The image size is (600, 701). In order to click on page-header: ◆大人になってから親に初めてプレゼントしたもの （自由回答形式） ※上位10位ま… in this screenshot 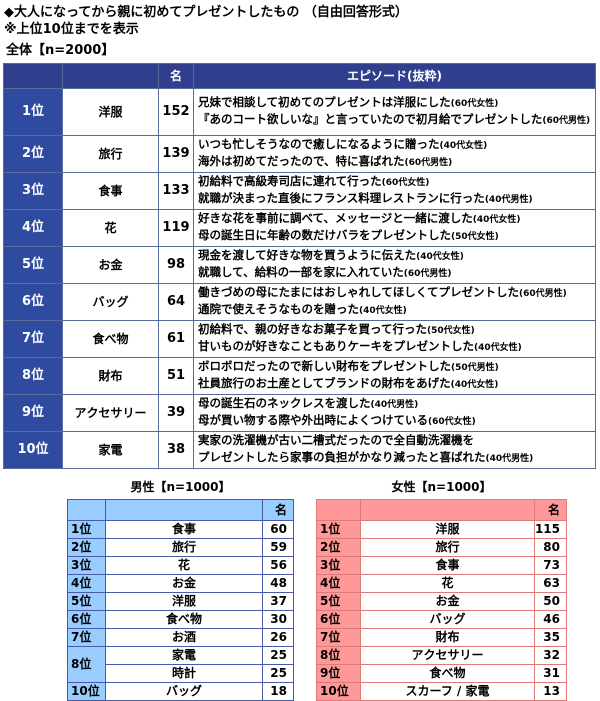, I will do `click(300, 19)`.